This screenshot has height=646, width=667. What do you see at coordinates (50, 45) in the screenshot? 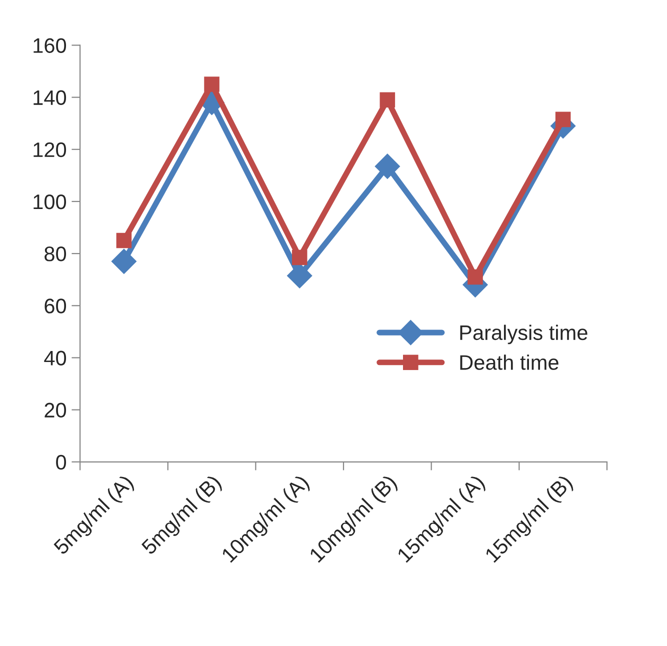
I see `y-tick-label: 160` at bounding box center [50, 45].